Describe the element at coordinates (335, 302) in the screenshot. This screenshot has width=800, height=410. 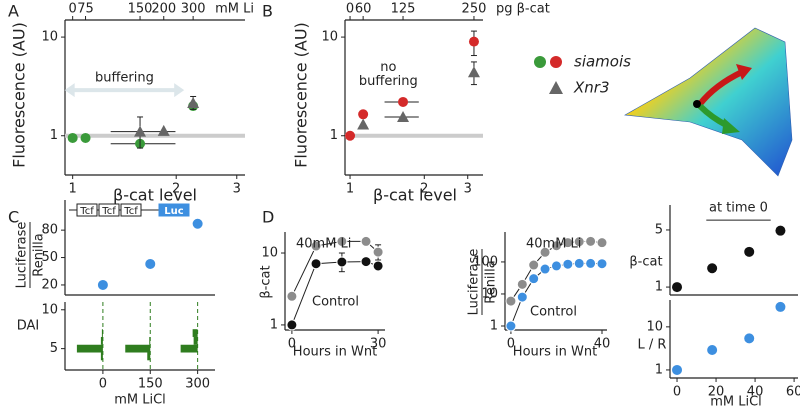
I see `series-label: Control` at that location.